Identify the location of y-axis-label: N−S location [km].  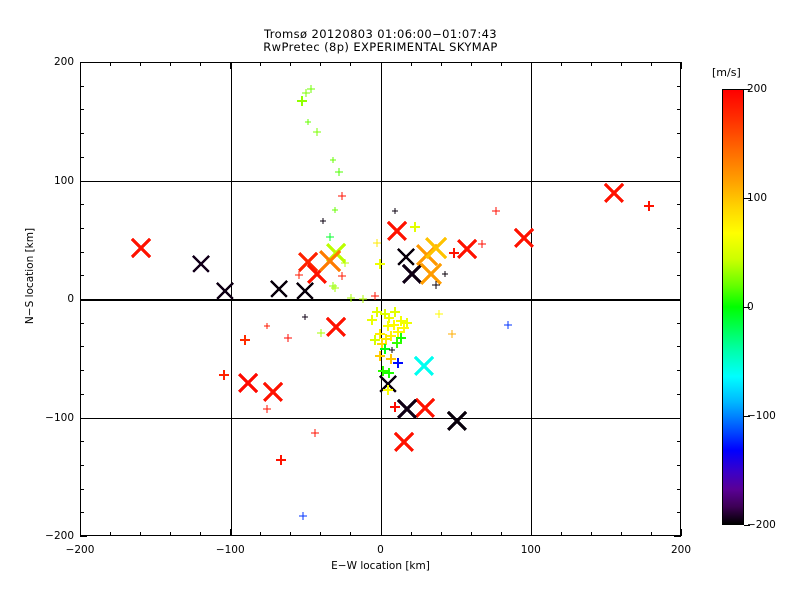
(30, 276).